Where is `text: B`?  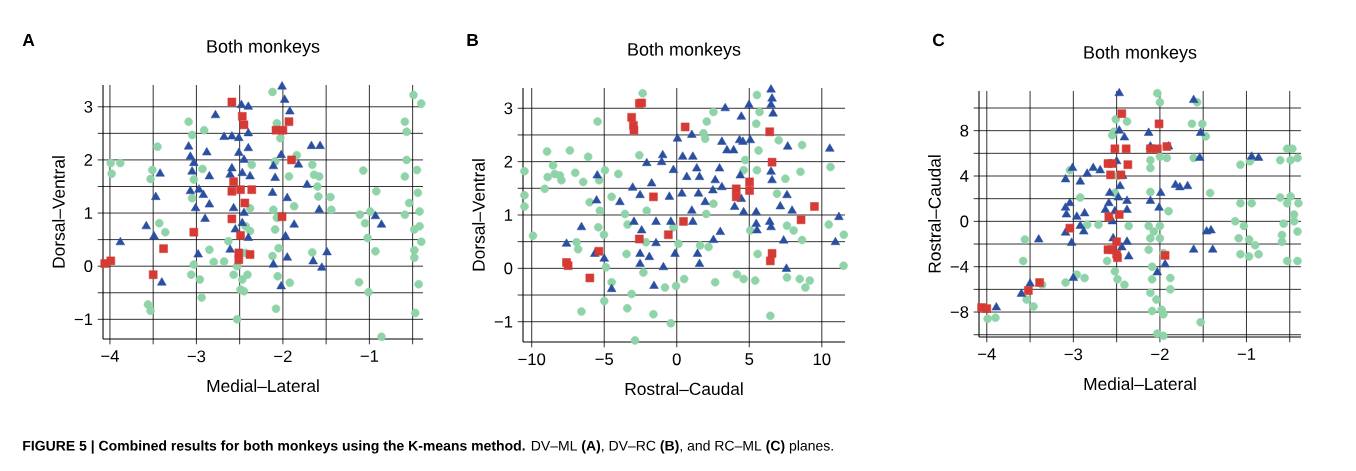 text: B is located at coordinates (473, 40).